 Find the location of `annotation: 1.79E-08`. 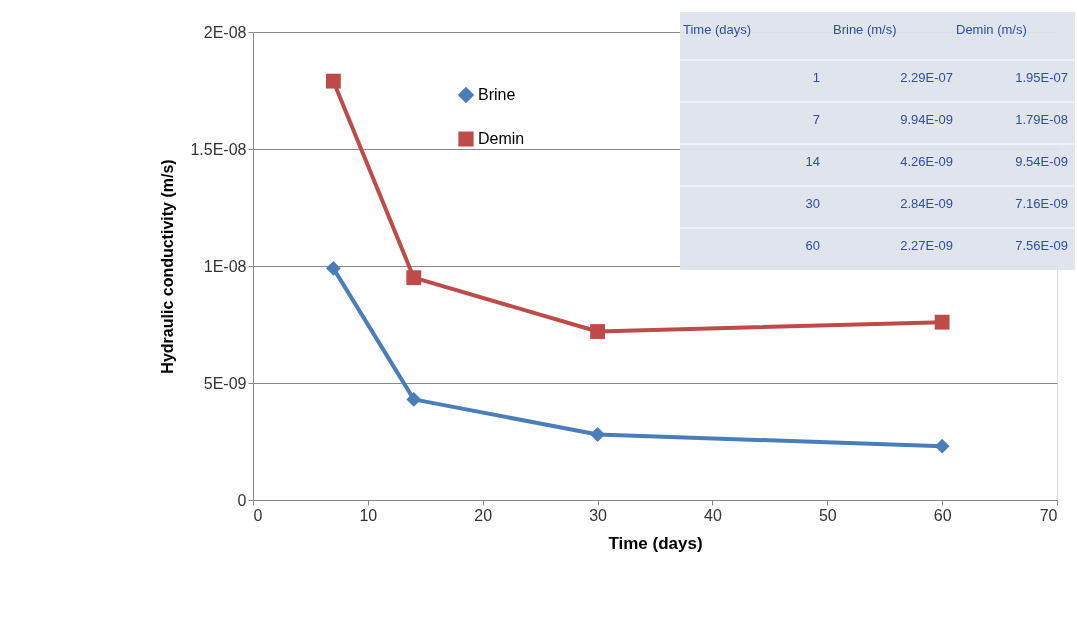

annotation: 1.79E-08 is located at coordinates (1041, 119).